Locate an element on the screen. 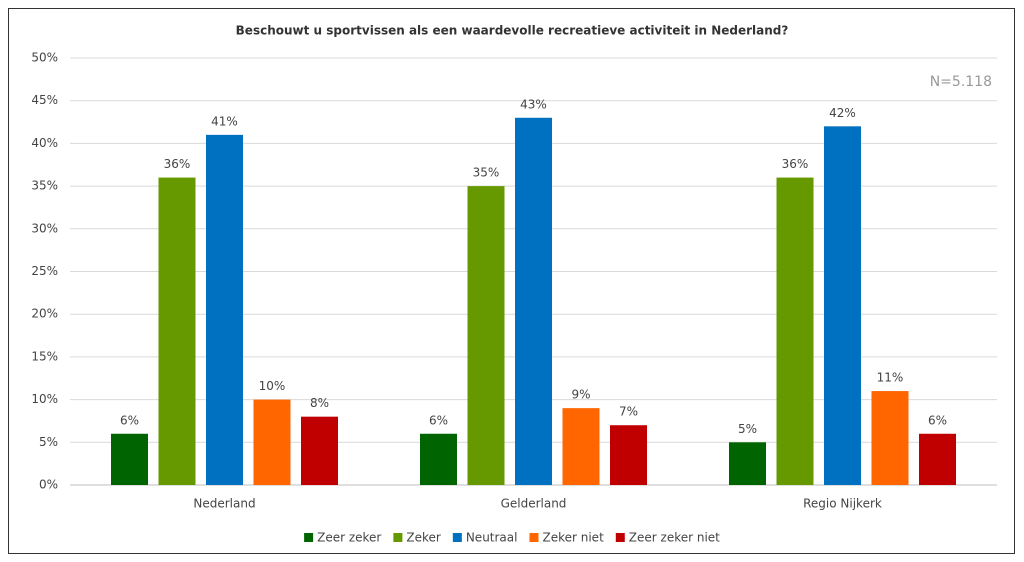 This screenshot has width=1024, height=562. x-tick-label: Regio Nijkerk is located at coordinates (842, 504).